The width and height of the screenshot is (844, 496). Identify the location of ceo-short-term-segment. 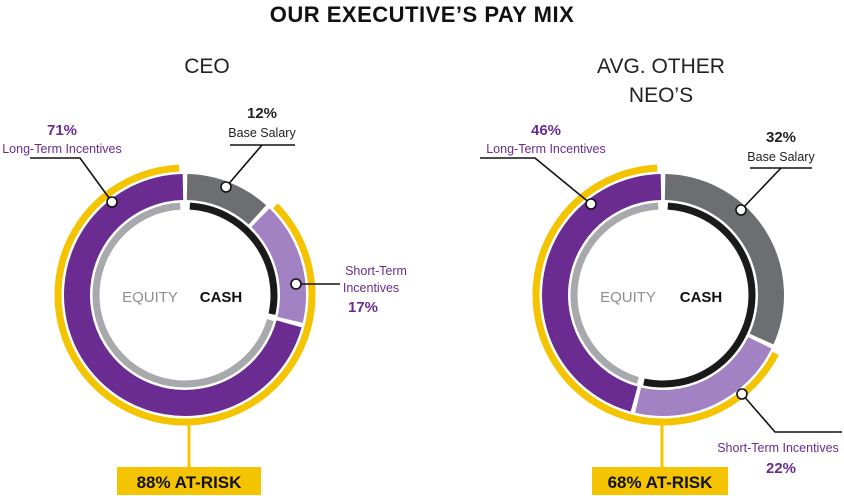
(278, 265).